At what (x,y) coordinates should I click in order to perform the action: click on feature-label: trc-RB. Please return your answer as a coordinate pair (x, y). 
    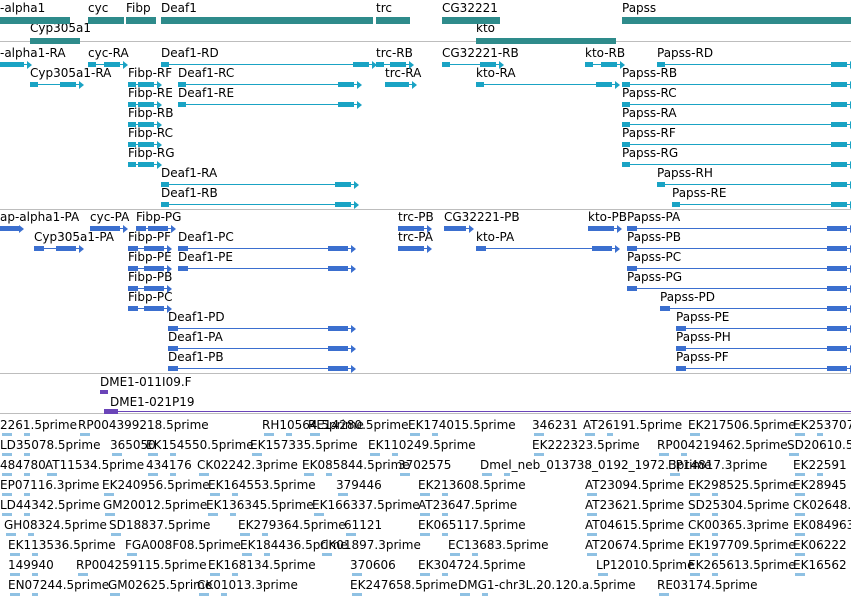
    Looking at the image, I should click on (394, 53).